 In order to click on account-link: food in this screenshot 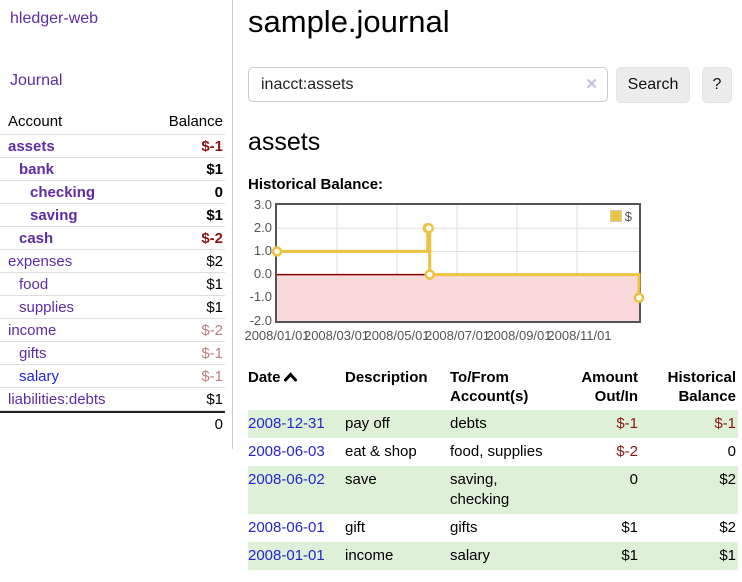, I will do `click(34, 284)`.